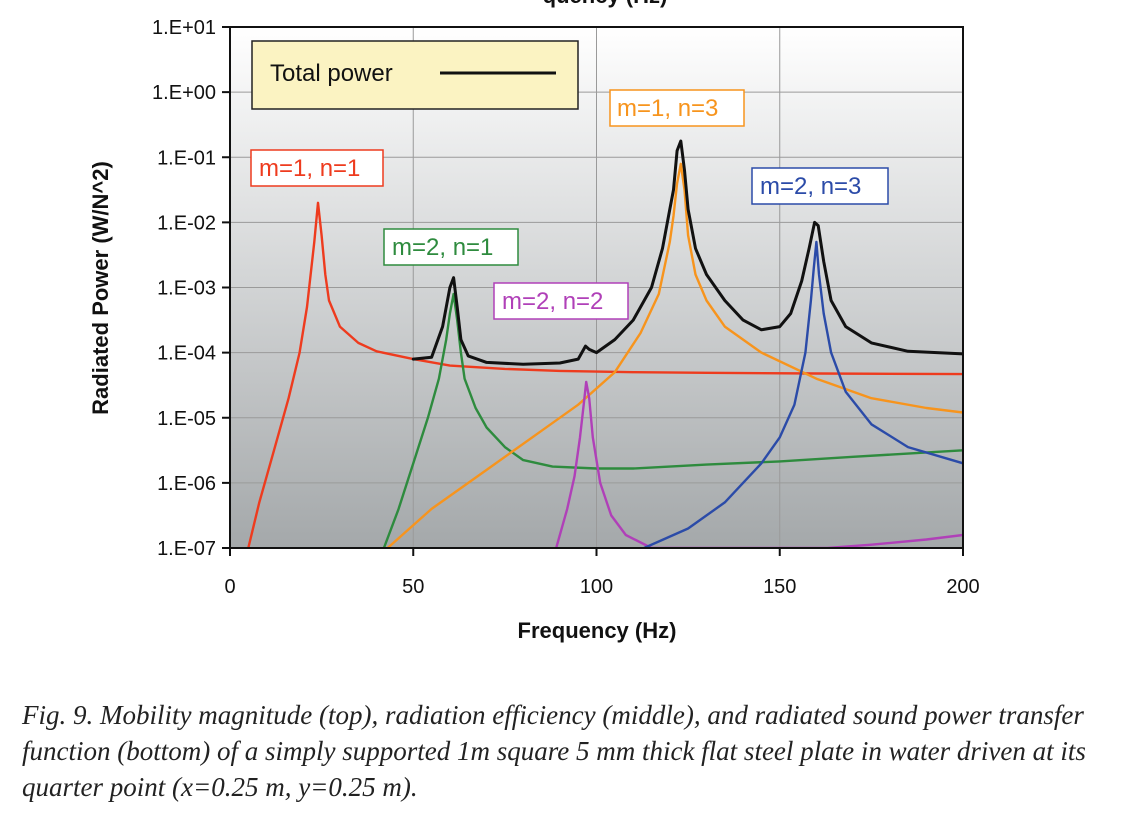 The height and width of the screenshot is (832, 1145). I want to click on y-tick-label: 1.E-07, so click(186, 549).